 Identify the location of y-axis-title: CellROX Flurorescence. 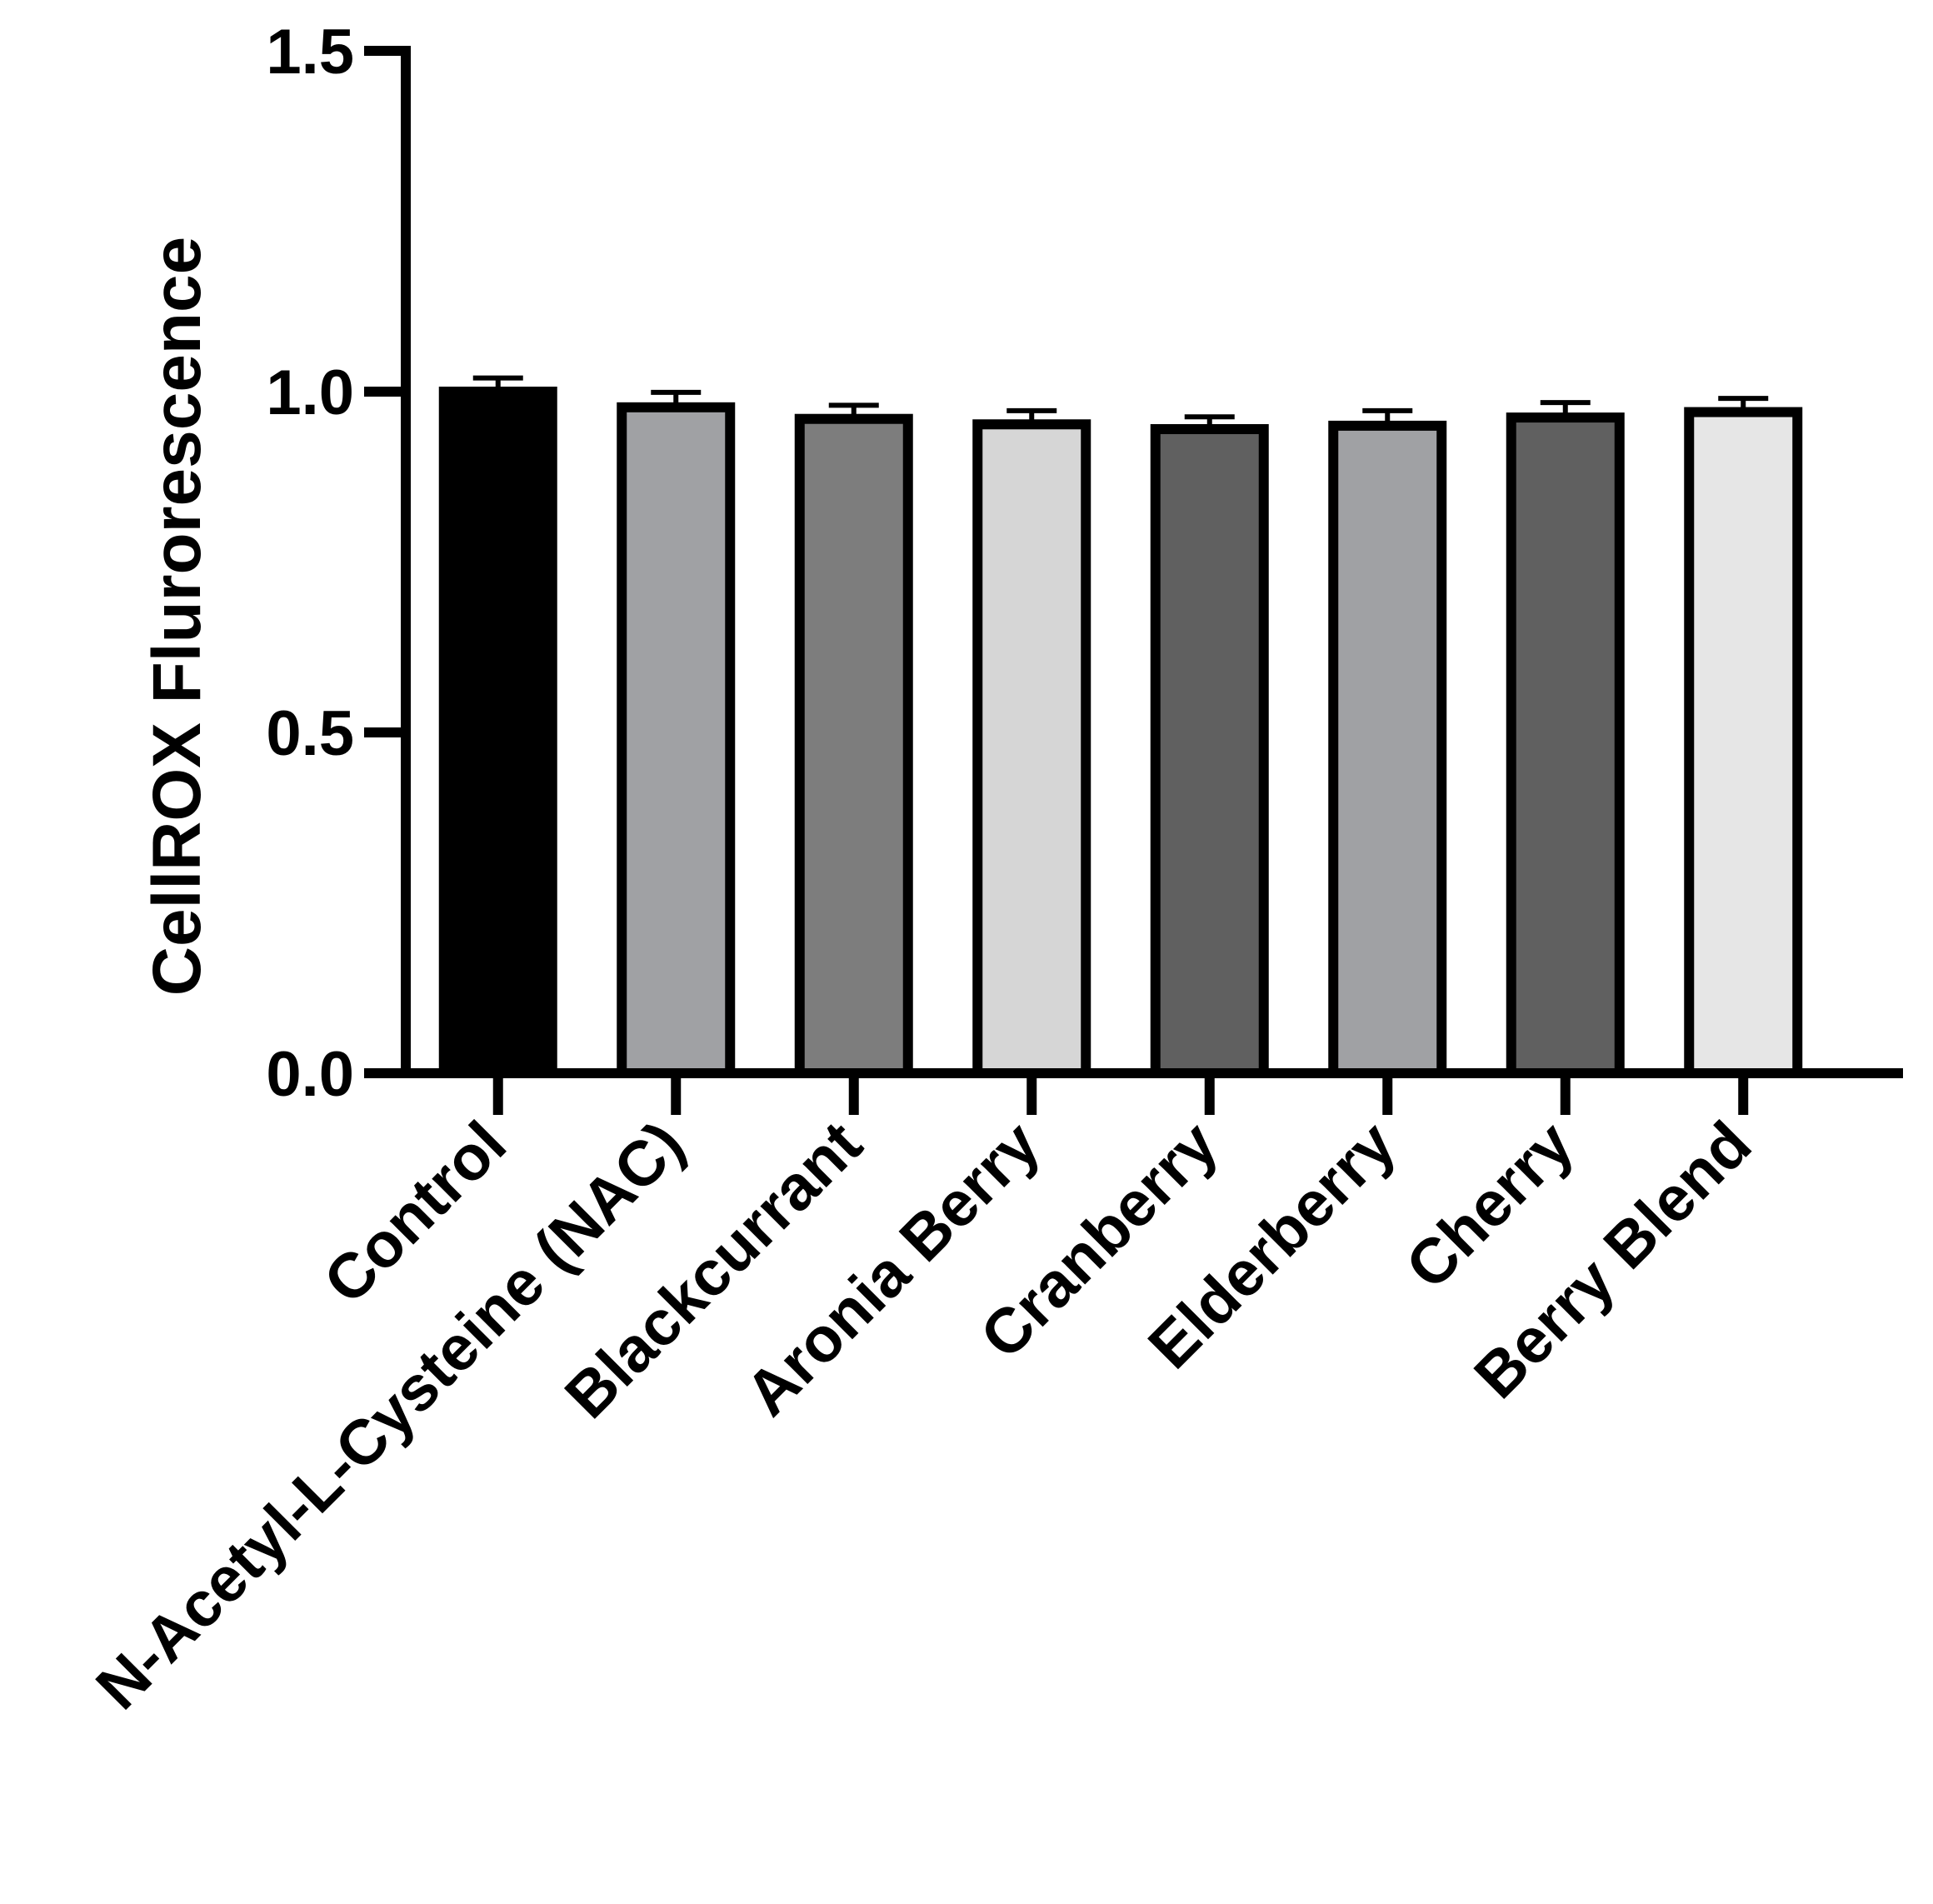
(177, 616).